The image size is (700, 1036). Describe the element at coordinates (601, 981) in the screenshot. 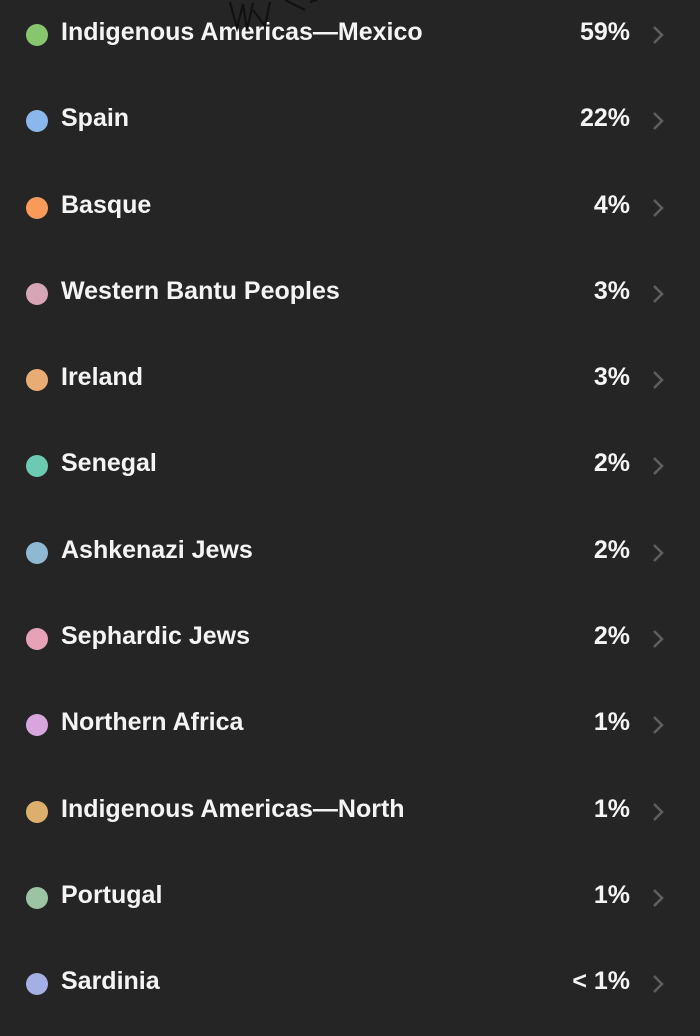

I see `percent-value: < 1%` at that location.